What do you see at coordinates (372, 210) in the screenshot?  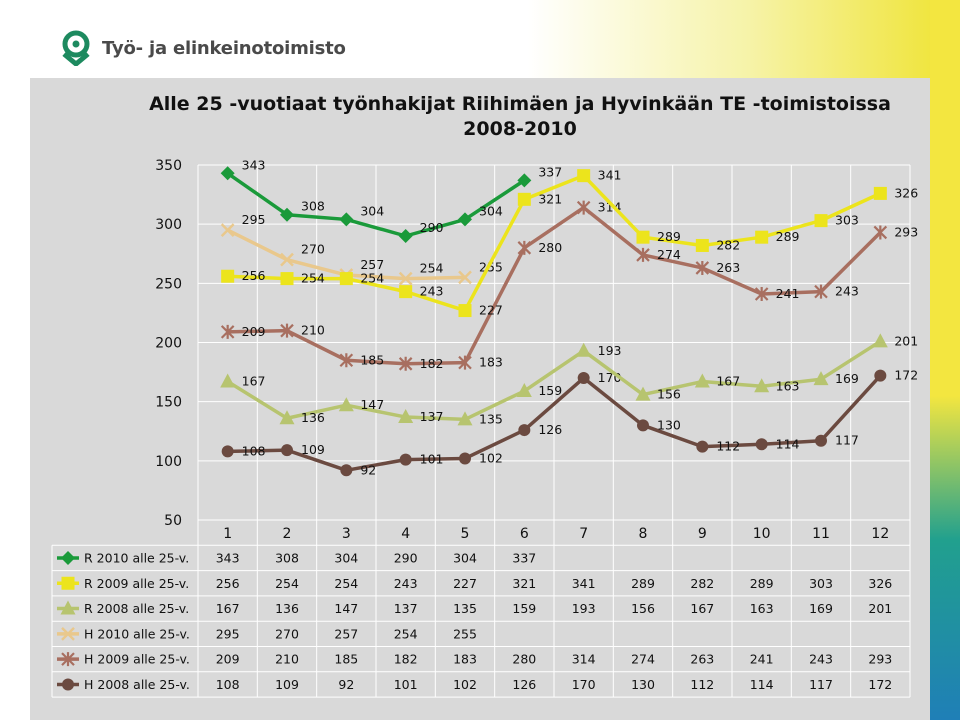 I see `data-label: 304` at bounding box center [372, 210].